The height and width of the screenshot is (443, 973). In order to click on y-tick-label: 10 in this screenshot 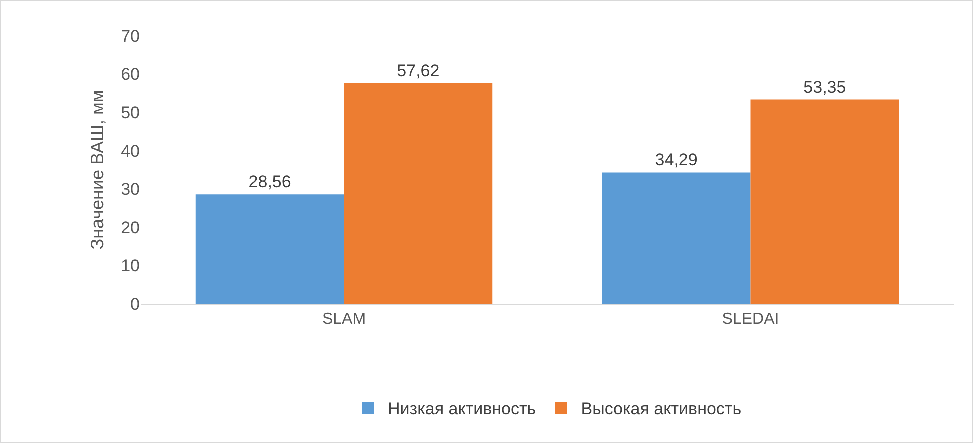, I will do `click(130, 266)`.